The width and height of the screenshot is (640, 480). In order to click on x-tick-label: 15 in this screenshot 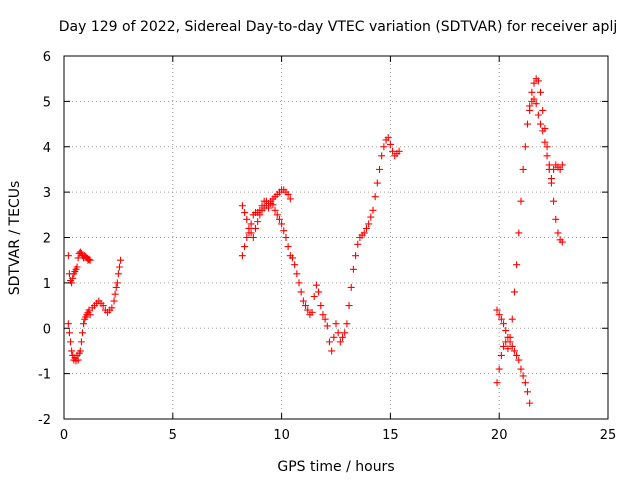, I will do `click(390, 435)`.